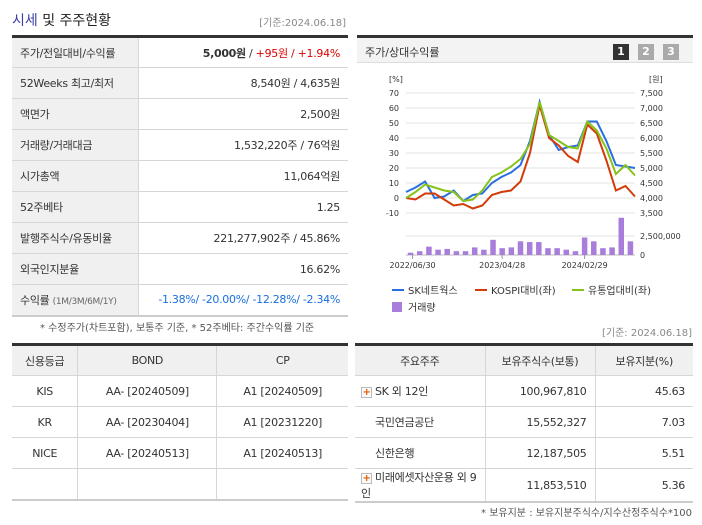 Image resolution: width=702 pixels, height=525 pixels. I want to click on x-tick-label: 2022/06/30, so click(413, 265).